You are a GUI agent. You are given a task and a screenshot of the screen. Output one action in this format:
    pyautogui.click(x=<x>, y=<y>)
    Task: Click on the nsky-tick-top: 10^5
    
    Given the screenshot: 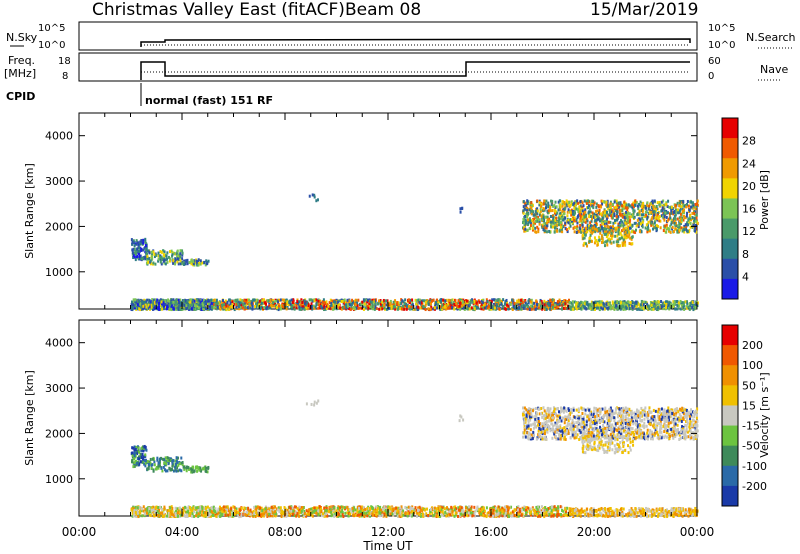 What is the action you would take?
    pyautogui.click(x=51, y=28)
    